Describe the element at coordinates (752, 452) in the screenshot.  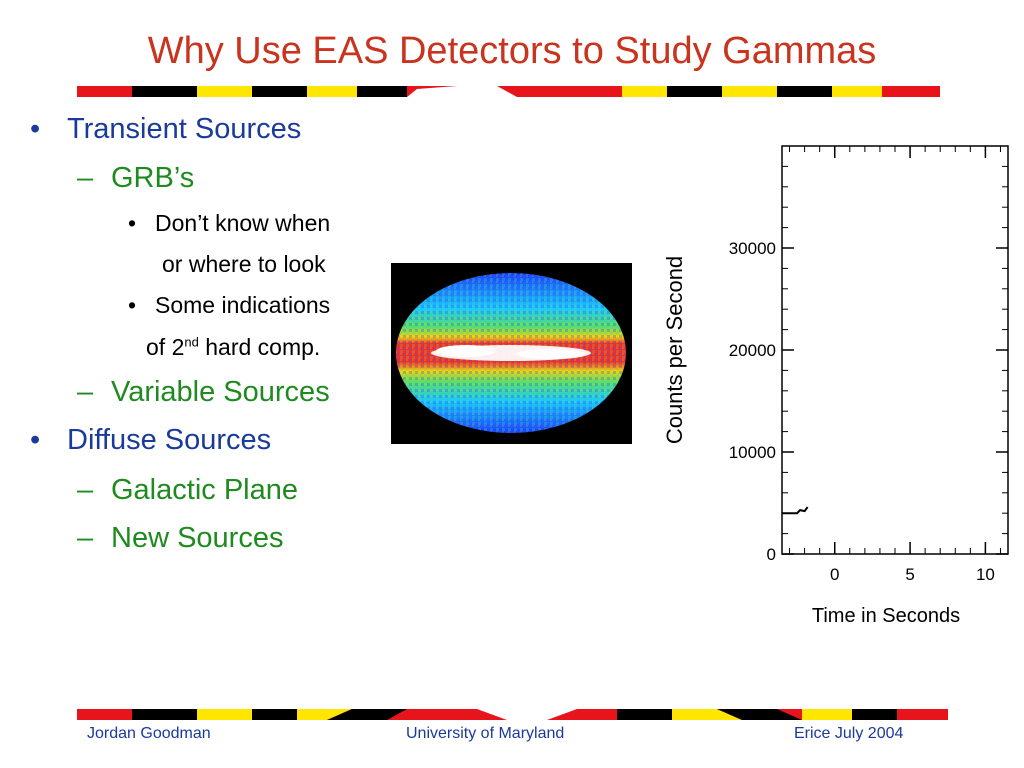
I see `y-tick-label: 10000` at that location.